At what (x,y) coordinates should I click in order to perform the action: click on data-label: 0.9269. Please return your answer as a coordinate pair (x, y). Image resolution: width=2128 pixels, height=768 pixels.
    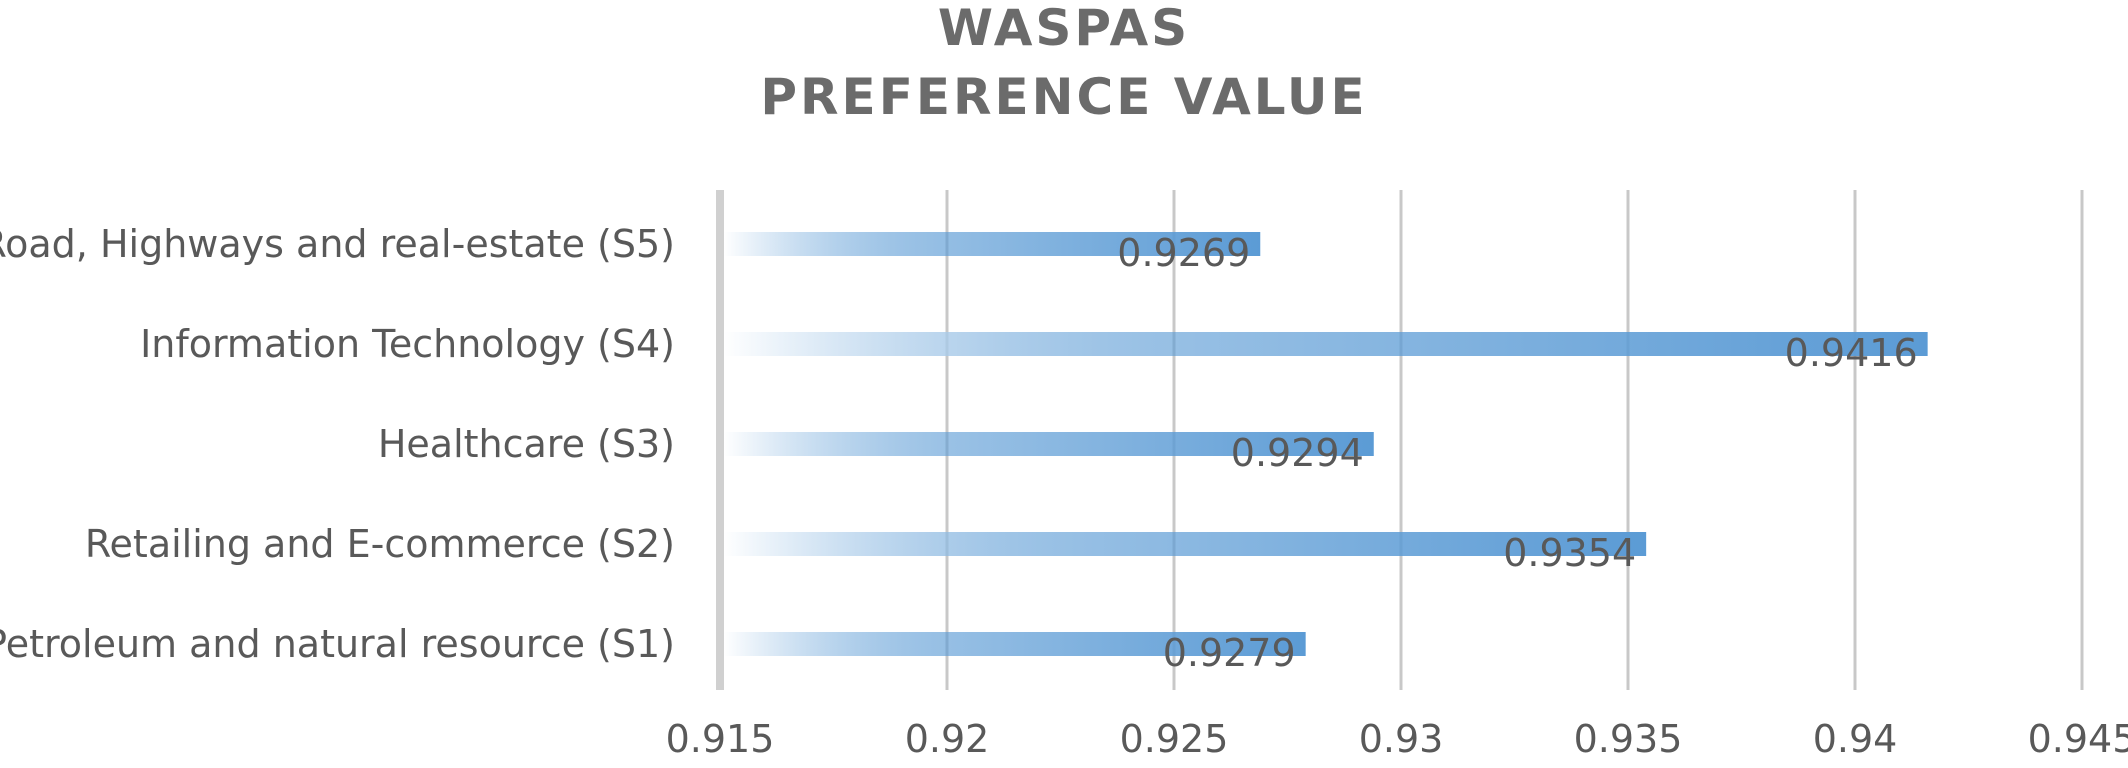
    Looking at the image, I should click on (1183, 253).